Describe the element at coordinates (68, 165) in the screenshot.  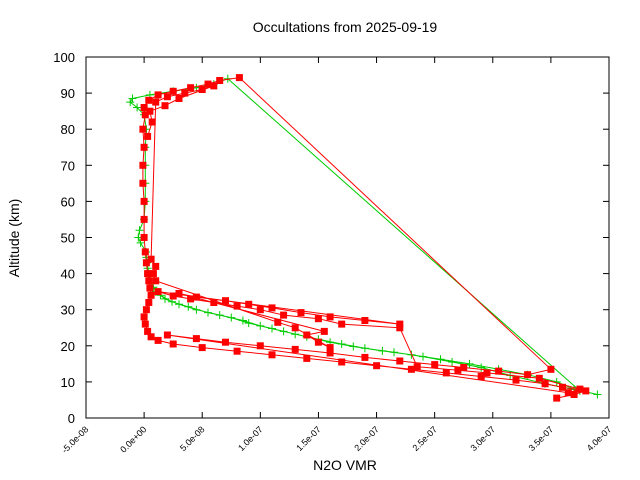
I see `y-tick-label: 70` at that location.